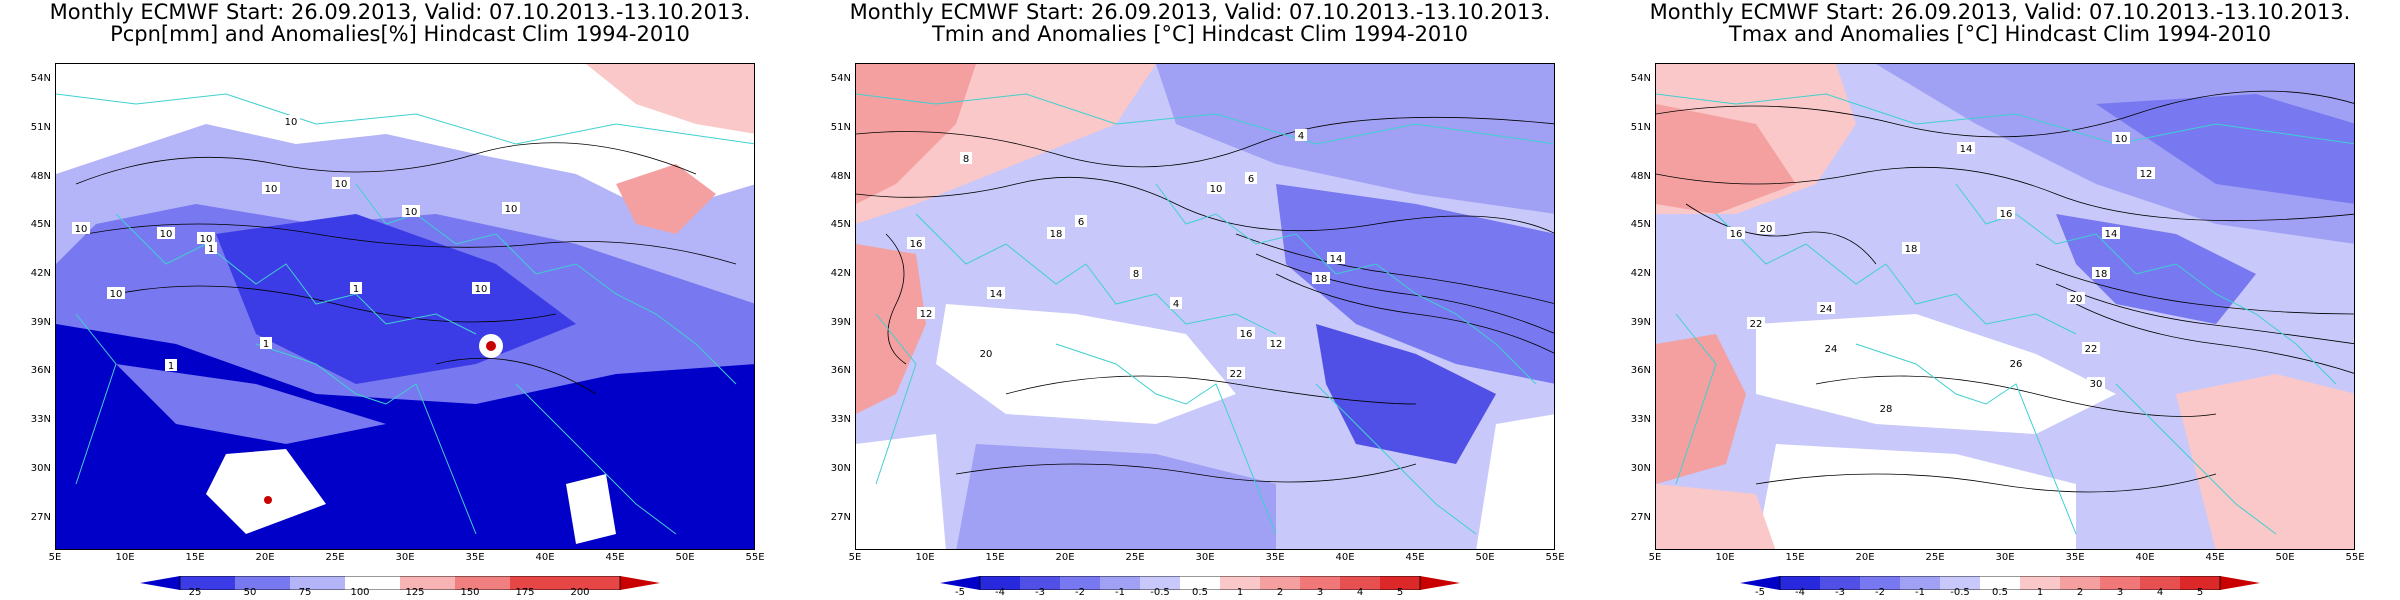 The width and height of the screenshot is (2400, 600). What do you see at coordinates (2096, 383) in the screenshot?
I see `contour-label: 30` at bounding box center [2096, 383].